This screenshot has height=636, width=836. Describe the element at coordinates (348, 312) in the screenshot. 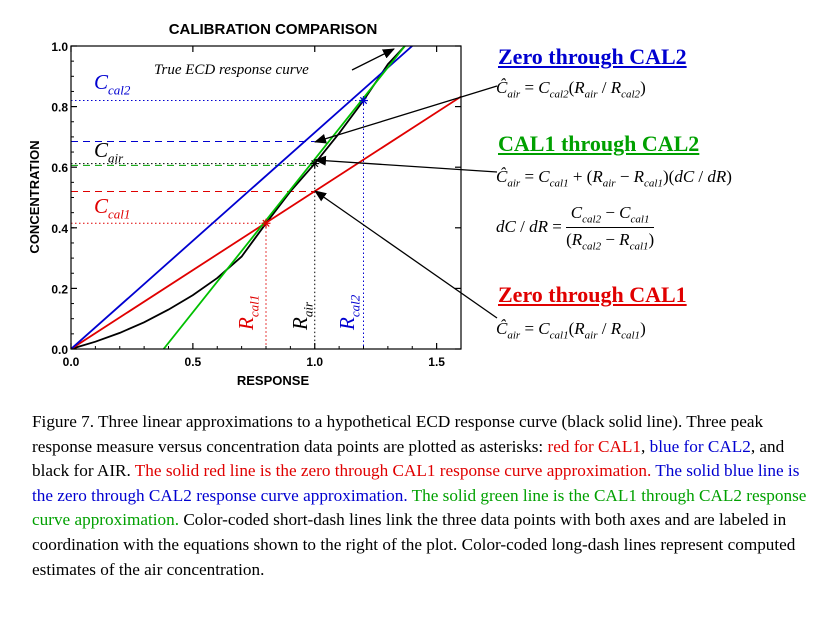

I see `label-r-cal2: Rcal2` at that location.